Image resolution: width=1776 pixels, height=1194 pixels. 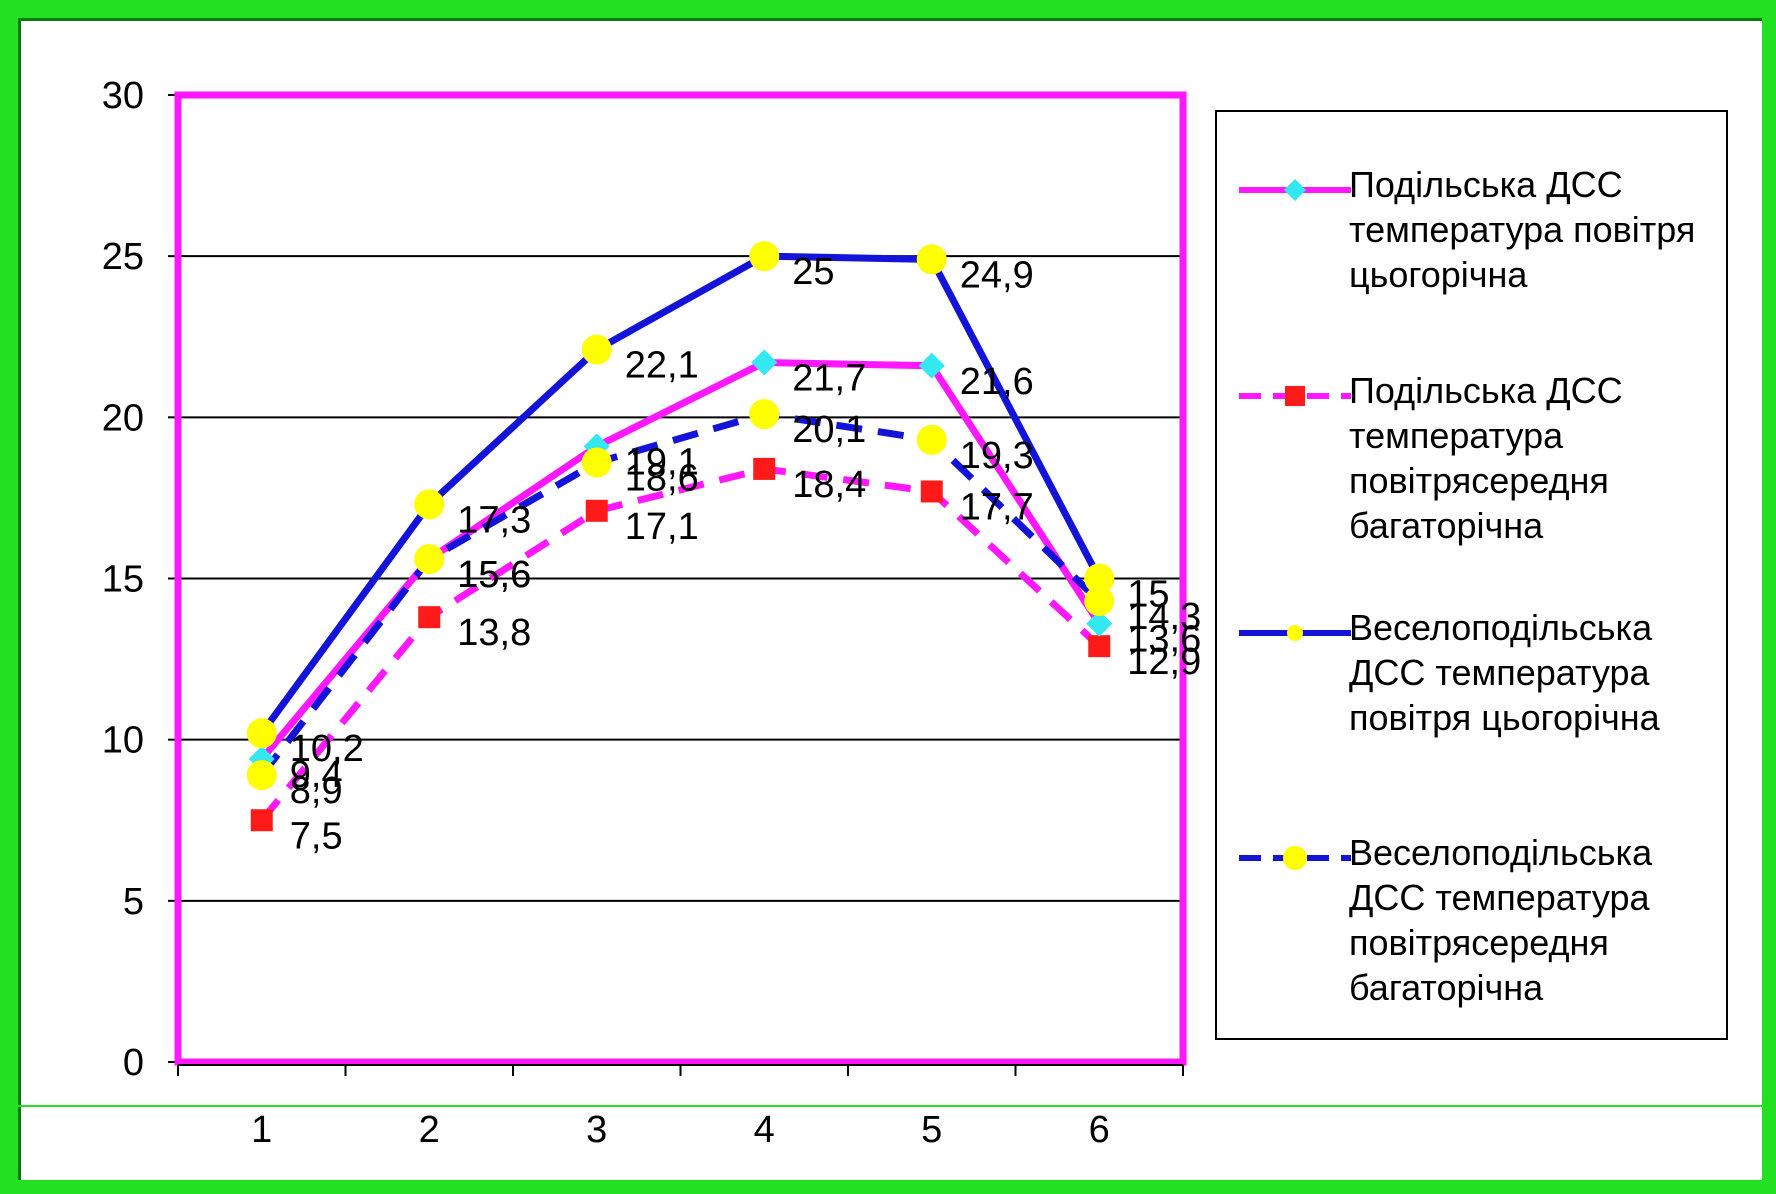 What do you see at coordinates (829, 485) in the screenshot?
I see `data-label-s1-3: 18,4` at bounding box center [829, 485].